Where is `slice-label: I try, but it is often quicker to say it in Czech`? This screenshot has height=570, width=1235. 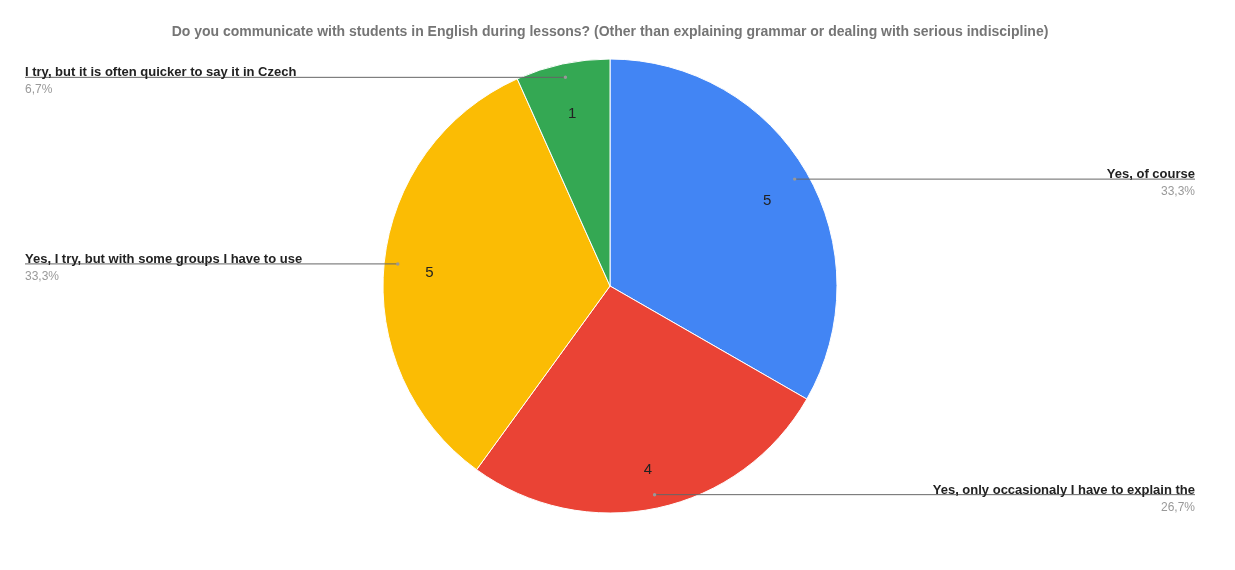
slice-label: I try, but it is often quicker to say it in Czech is located at coordinates (161, 72).